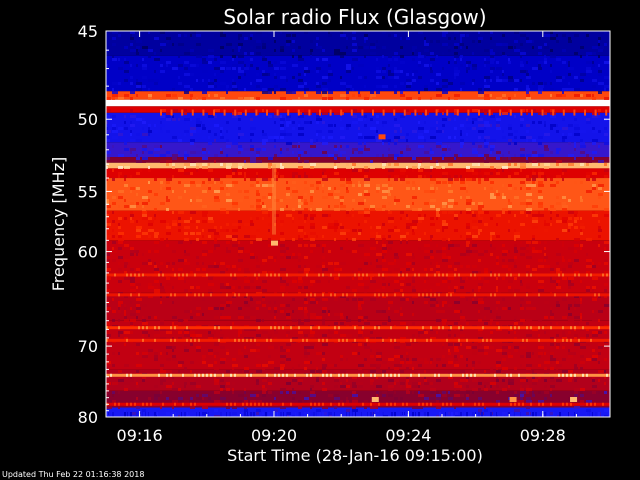  What do you see at coordinates (88, 31) in the screenshot?
I see `y-tick-label: 45` at bounding box center [88, 31].